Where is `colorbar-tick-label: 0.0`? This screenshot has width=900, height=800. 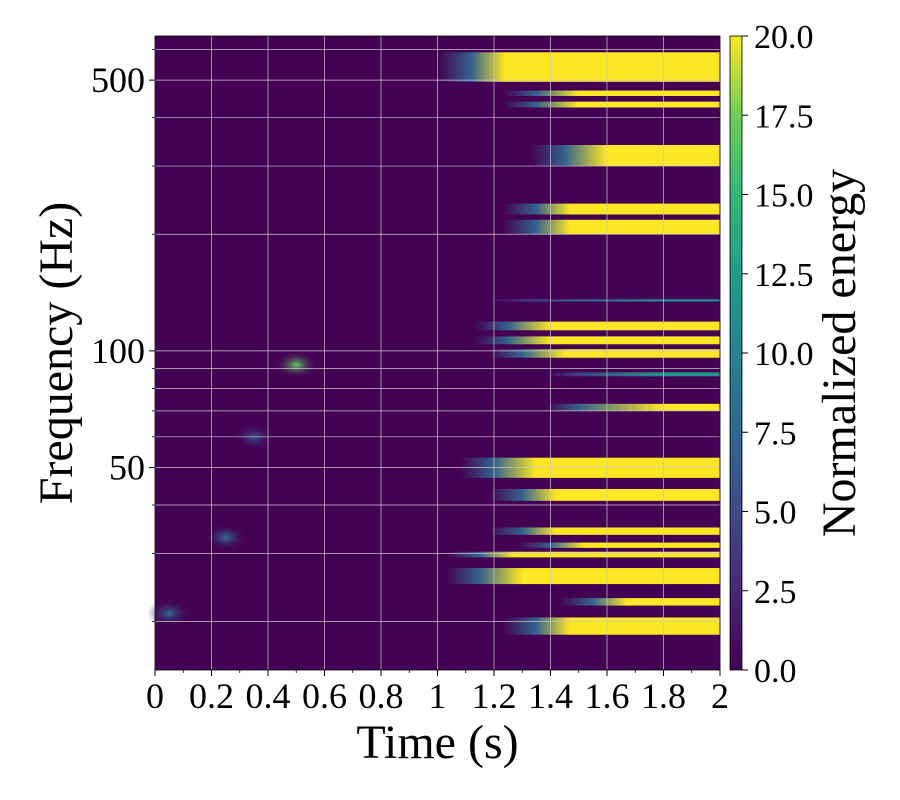
colorbar-tick-label: 0.0 is located at coordinates (775, 671).